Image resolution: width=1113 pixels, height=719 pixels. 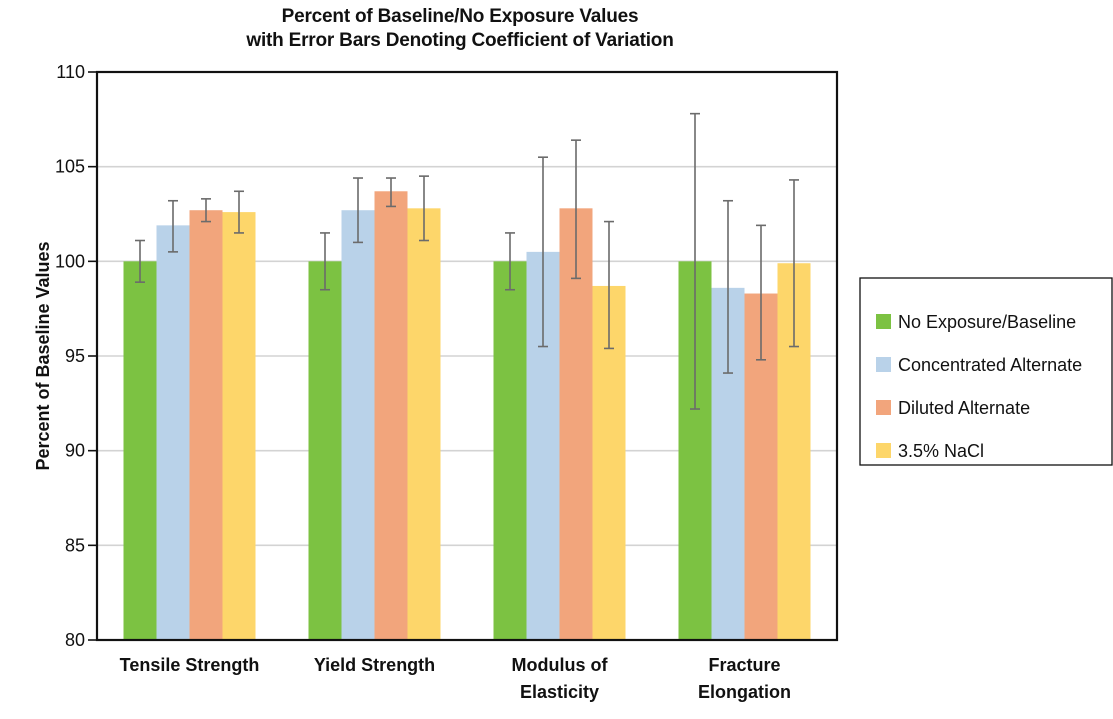 I want to click on y-tick-label: 80, so click(x=75, y=640).